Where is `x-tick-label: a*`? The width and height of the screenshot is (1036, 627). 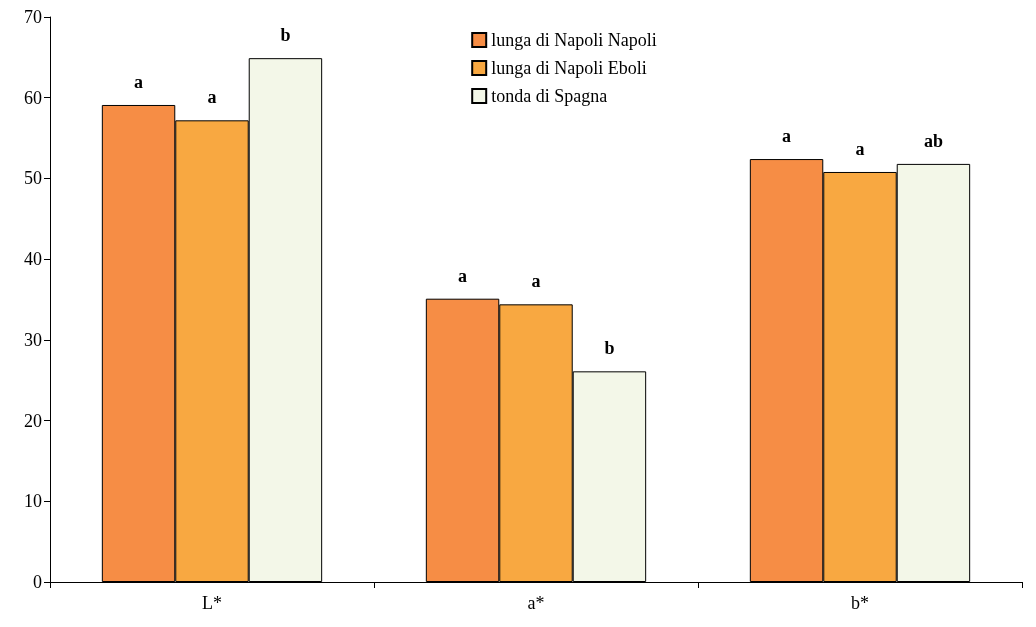
x-tick-label: a* is located at coordinates (536, 603).